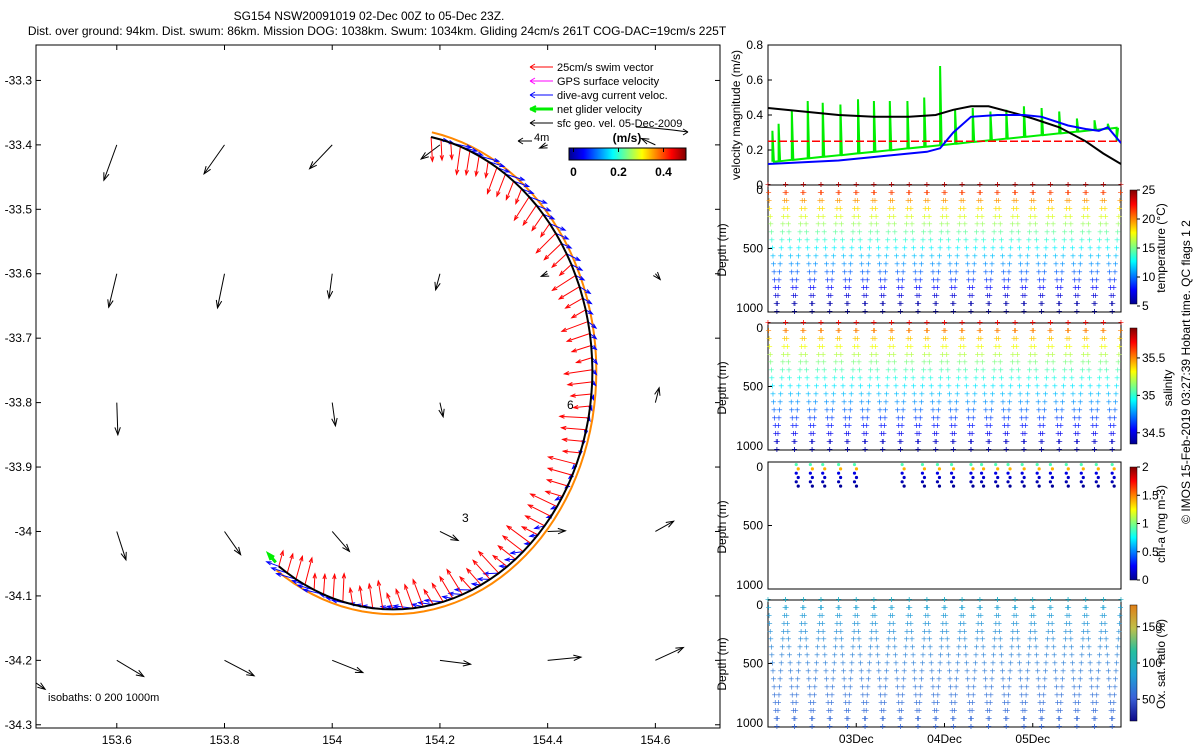 Image resolution: width=1200 pixels, height=750 pixels. Describe the element at coordinates (556, 531) in the screenshot. I see `geo-vector` at that location.